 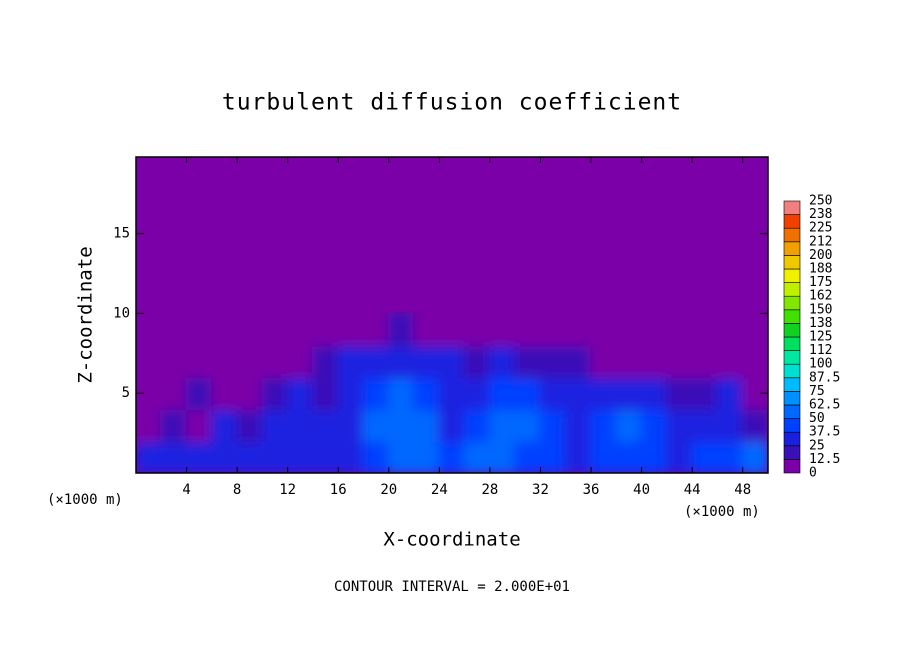 What do you see at coordinates (820, 269) in the screenshot?
I see `colorbar-label: 188` at bounding box center [820, 269].